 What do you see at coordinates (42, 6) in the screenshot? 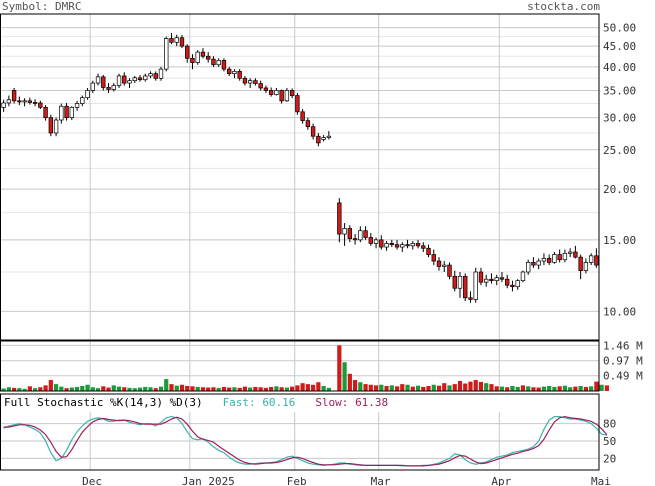
I see `symbol-label: Symbol: DMRC` at bounding box center [42, 6].